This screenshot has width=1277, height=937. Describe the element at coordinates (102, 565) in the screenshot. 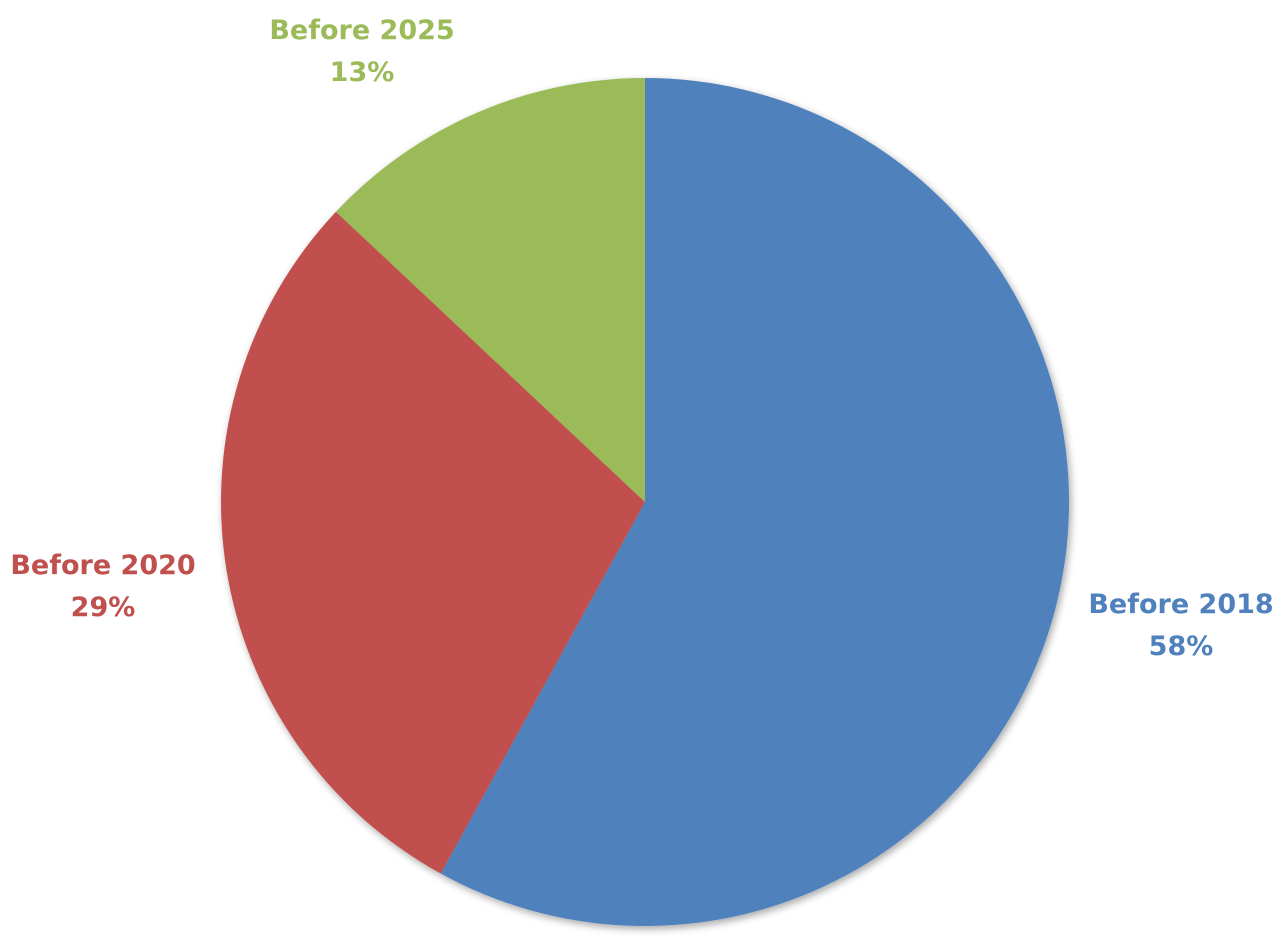

I see `slice-category-label: Before 2020` at that location.